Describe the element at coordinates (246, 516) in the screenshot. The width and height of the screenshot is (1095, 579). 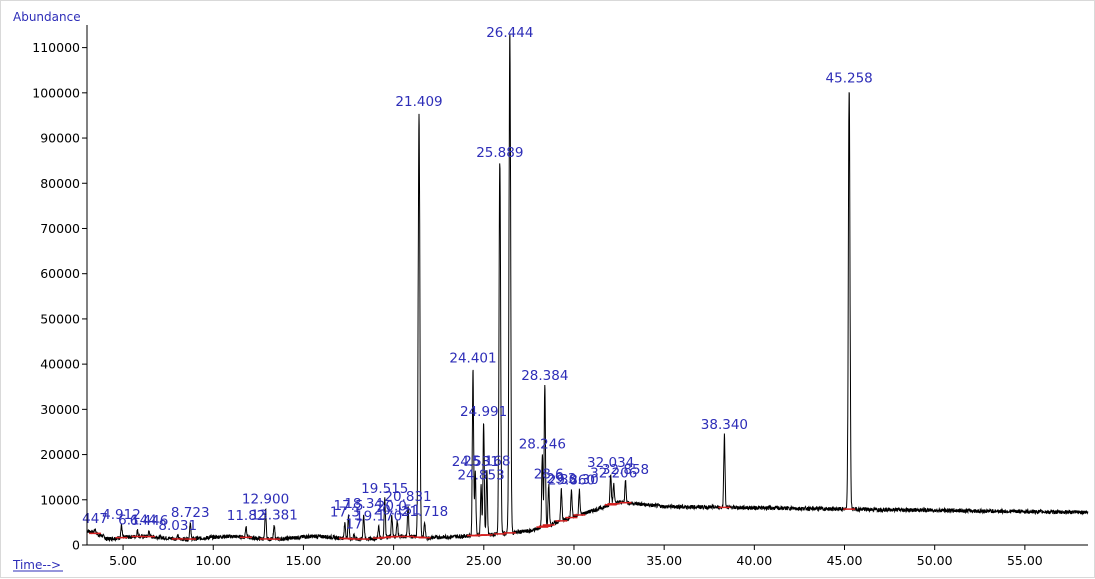
I see `peak-label: 11.82` at that location.